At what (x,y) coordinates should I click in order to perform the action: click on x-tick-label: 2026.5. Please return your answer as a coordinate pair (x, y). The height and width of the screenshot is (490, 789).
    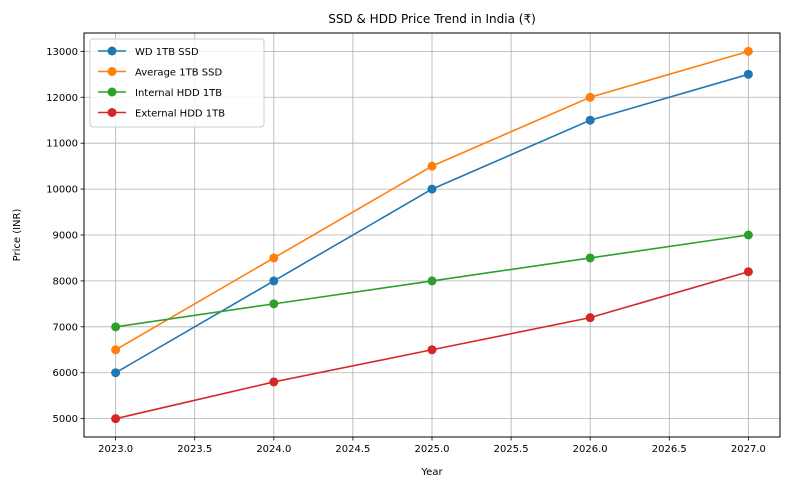
    Looking at the image, I should click on (669, 449).